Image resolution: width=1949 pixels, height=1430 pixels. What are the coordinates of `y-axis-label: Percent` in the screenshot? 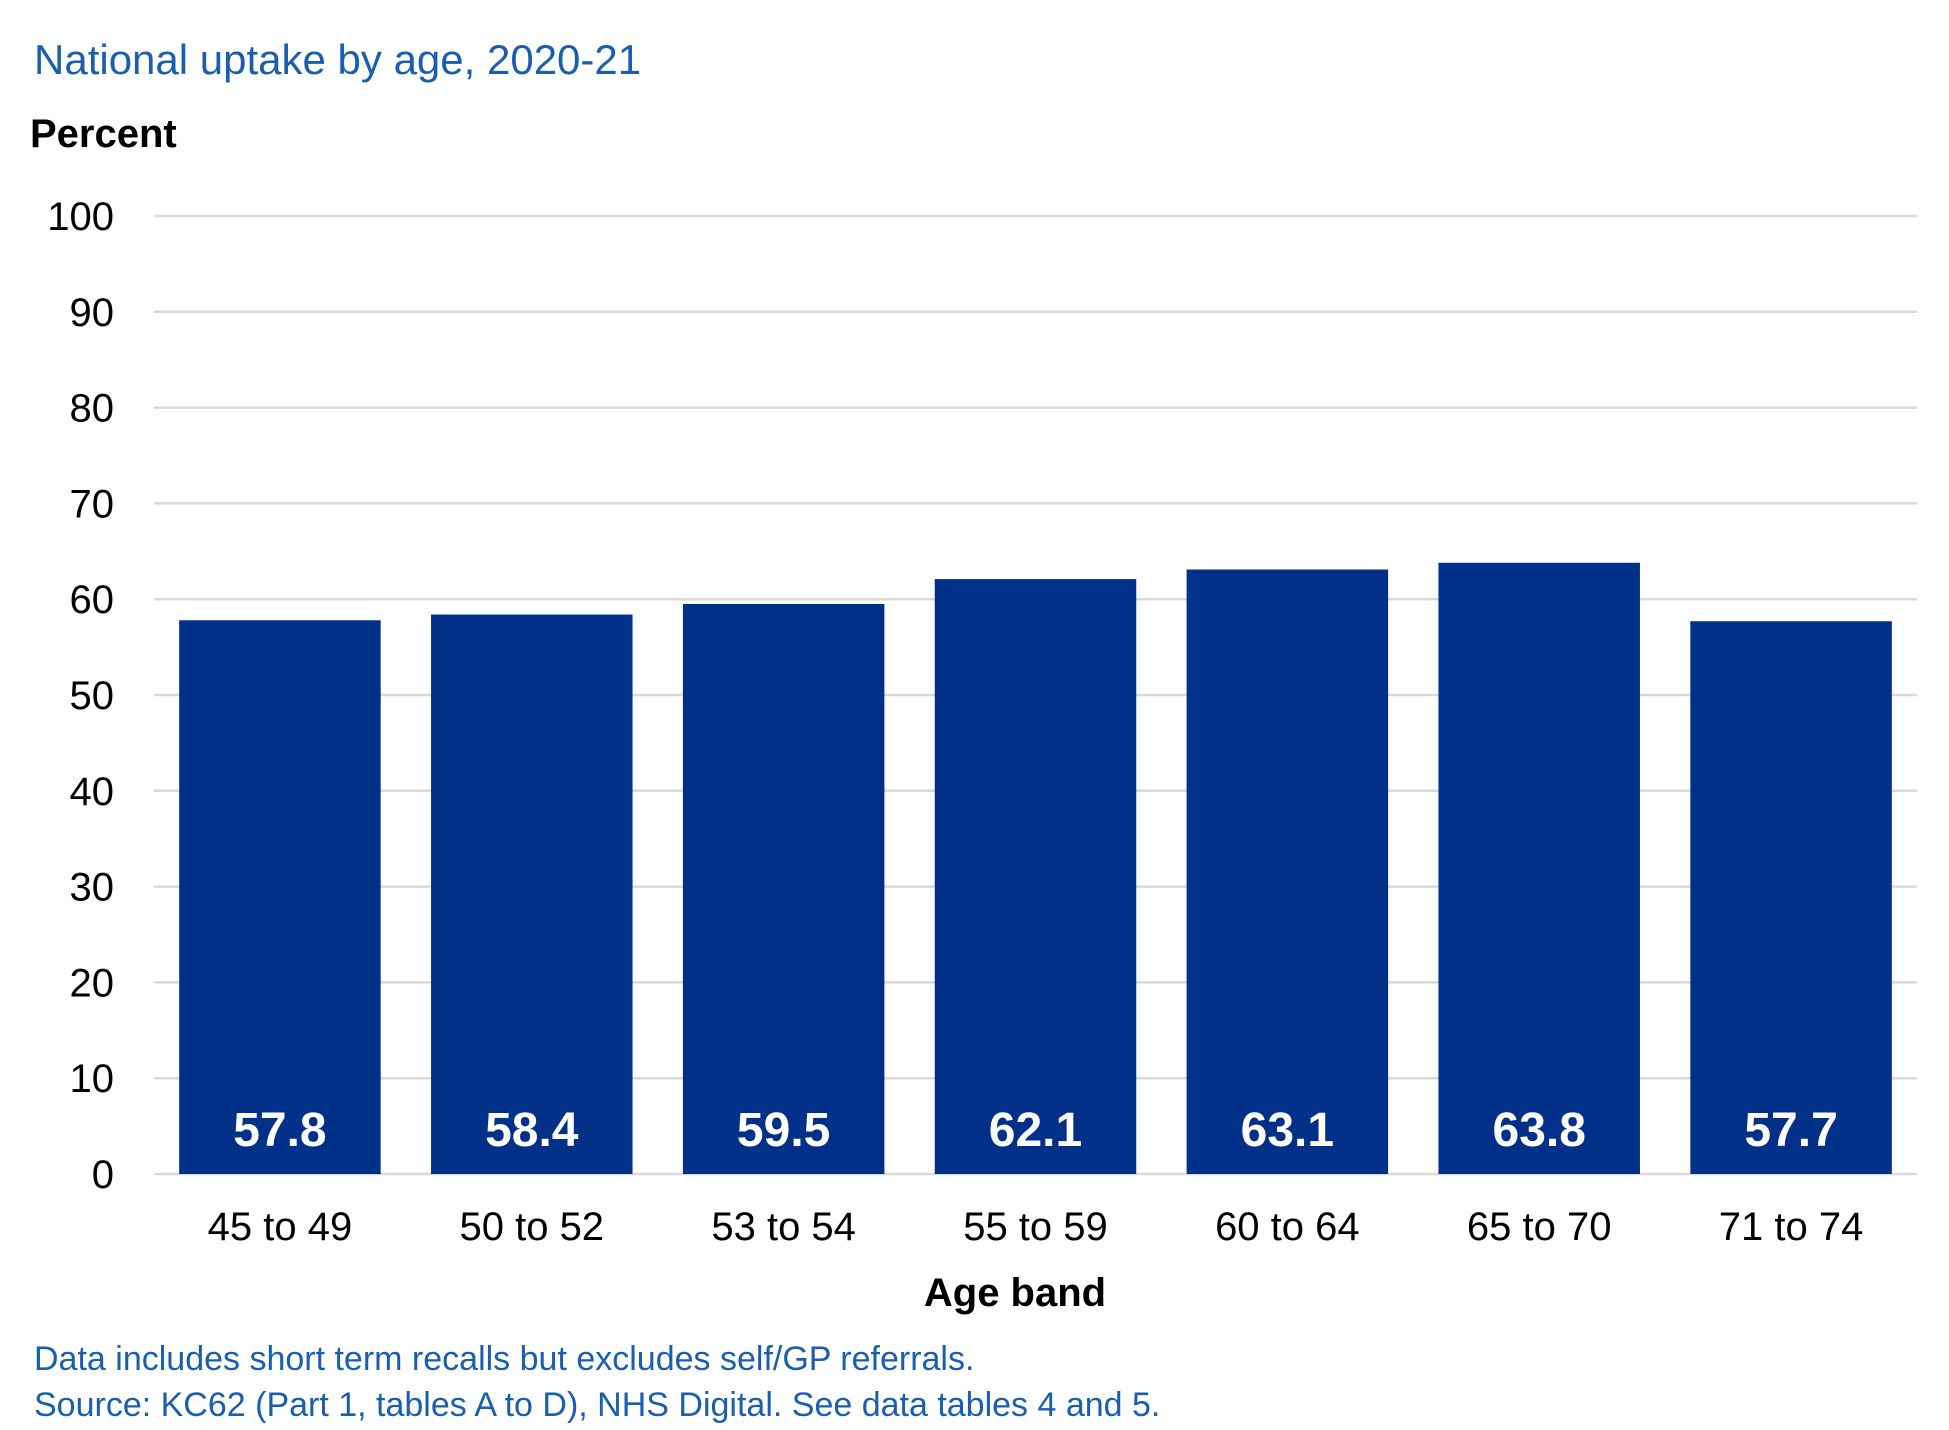 It's located at (103, 134).